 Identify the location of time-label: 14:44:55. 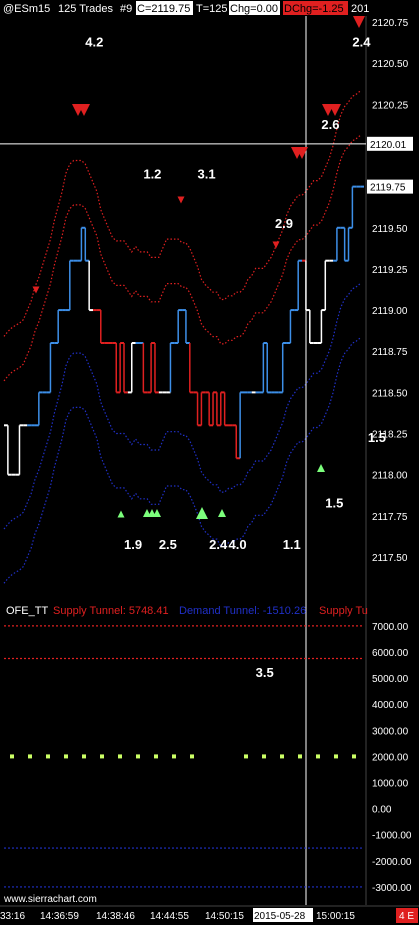
(169, 916).